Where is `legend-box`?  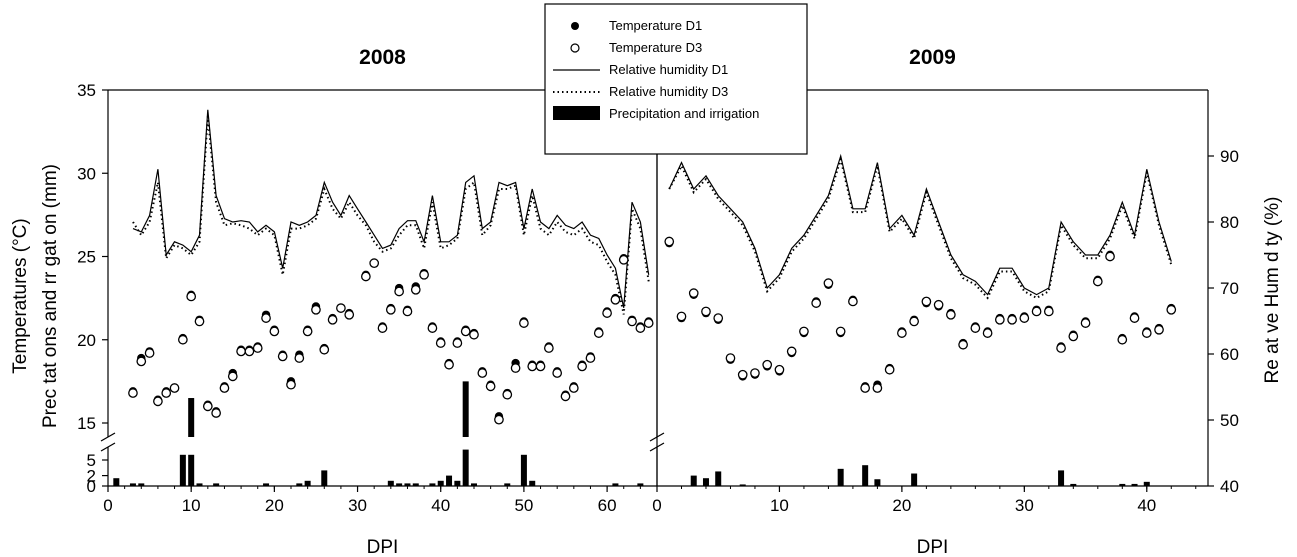 legend-box is located at coordinates (676, 79).